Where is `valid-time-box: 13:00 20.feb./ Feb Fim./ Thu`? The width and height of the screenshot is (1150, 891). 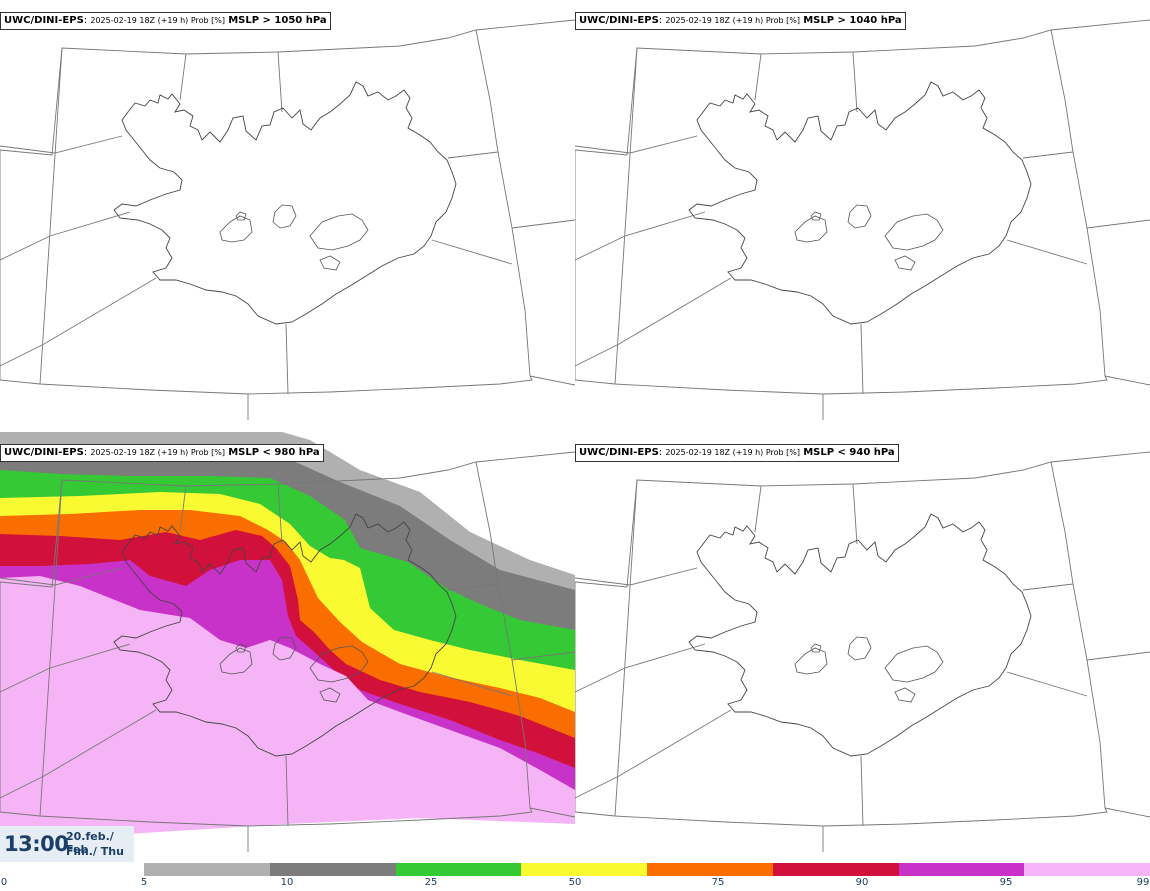
valid-time-box: 13:00 20.feb./ Feb Fim./ Thu is located at coordinates (67, 844).